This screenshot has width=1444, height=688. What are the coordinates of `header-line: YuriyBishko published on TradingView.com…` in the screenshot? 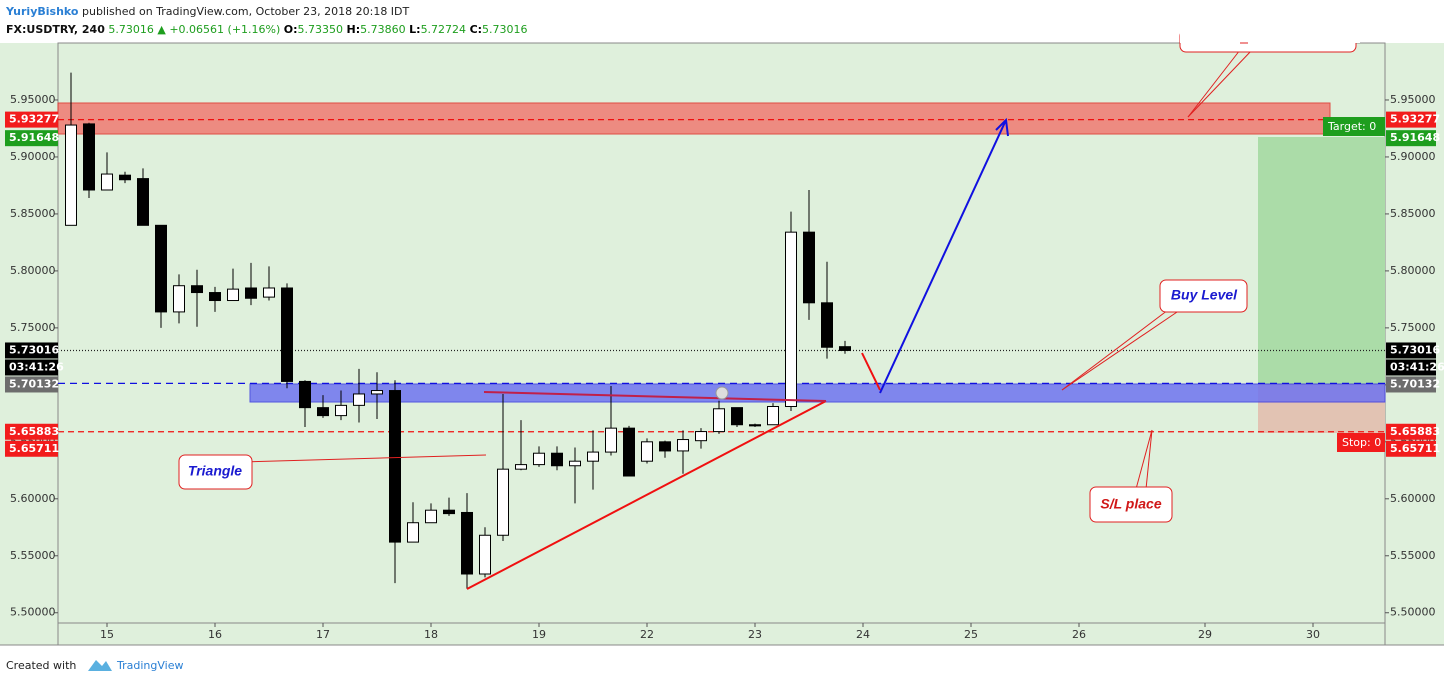 It's located at (207, 11).